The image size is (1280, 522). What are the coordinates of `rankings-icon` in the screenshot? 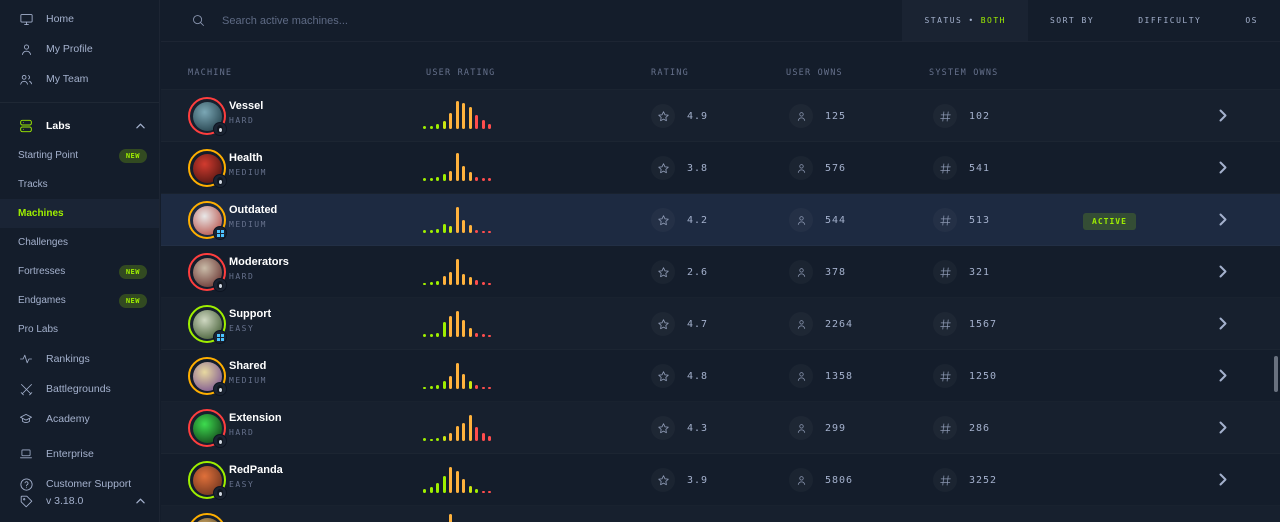 It's located at (26, 359).